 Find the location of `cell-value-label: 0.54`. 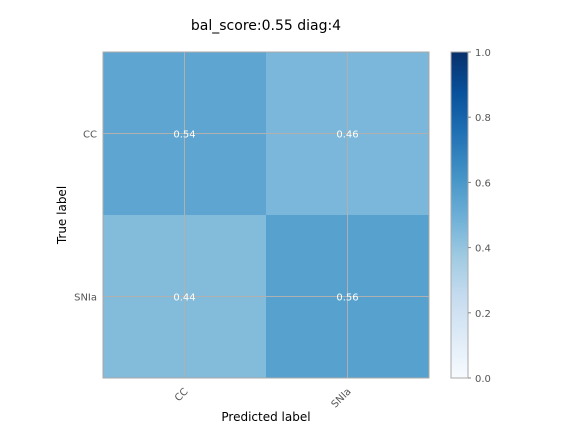

cell-value-label: 0.54 is located at coordinates (184, 135).